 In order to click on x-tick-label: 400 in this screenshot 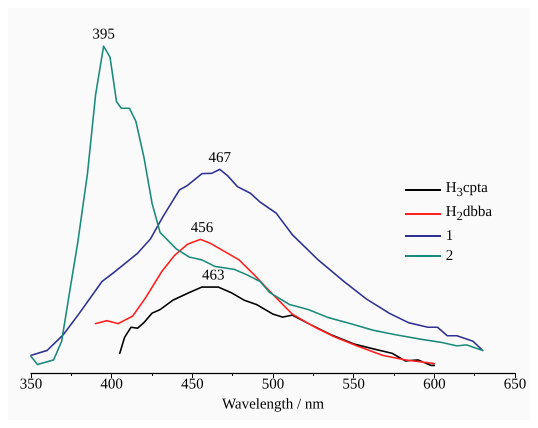, I will do `click(111, 384)`.